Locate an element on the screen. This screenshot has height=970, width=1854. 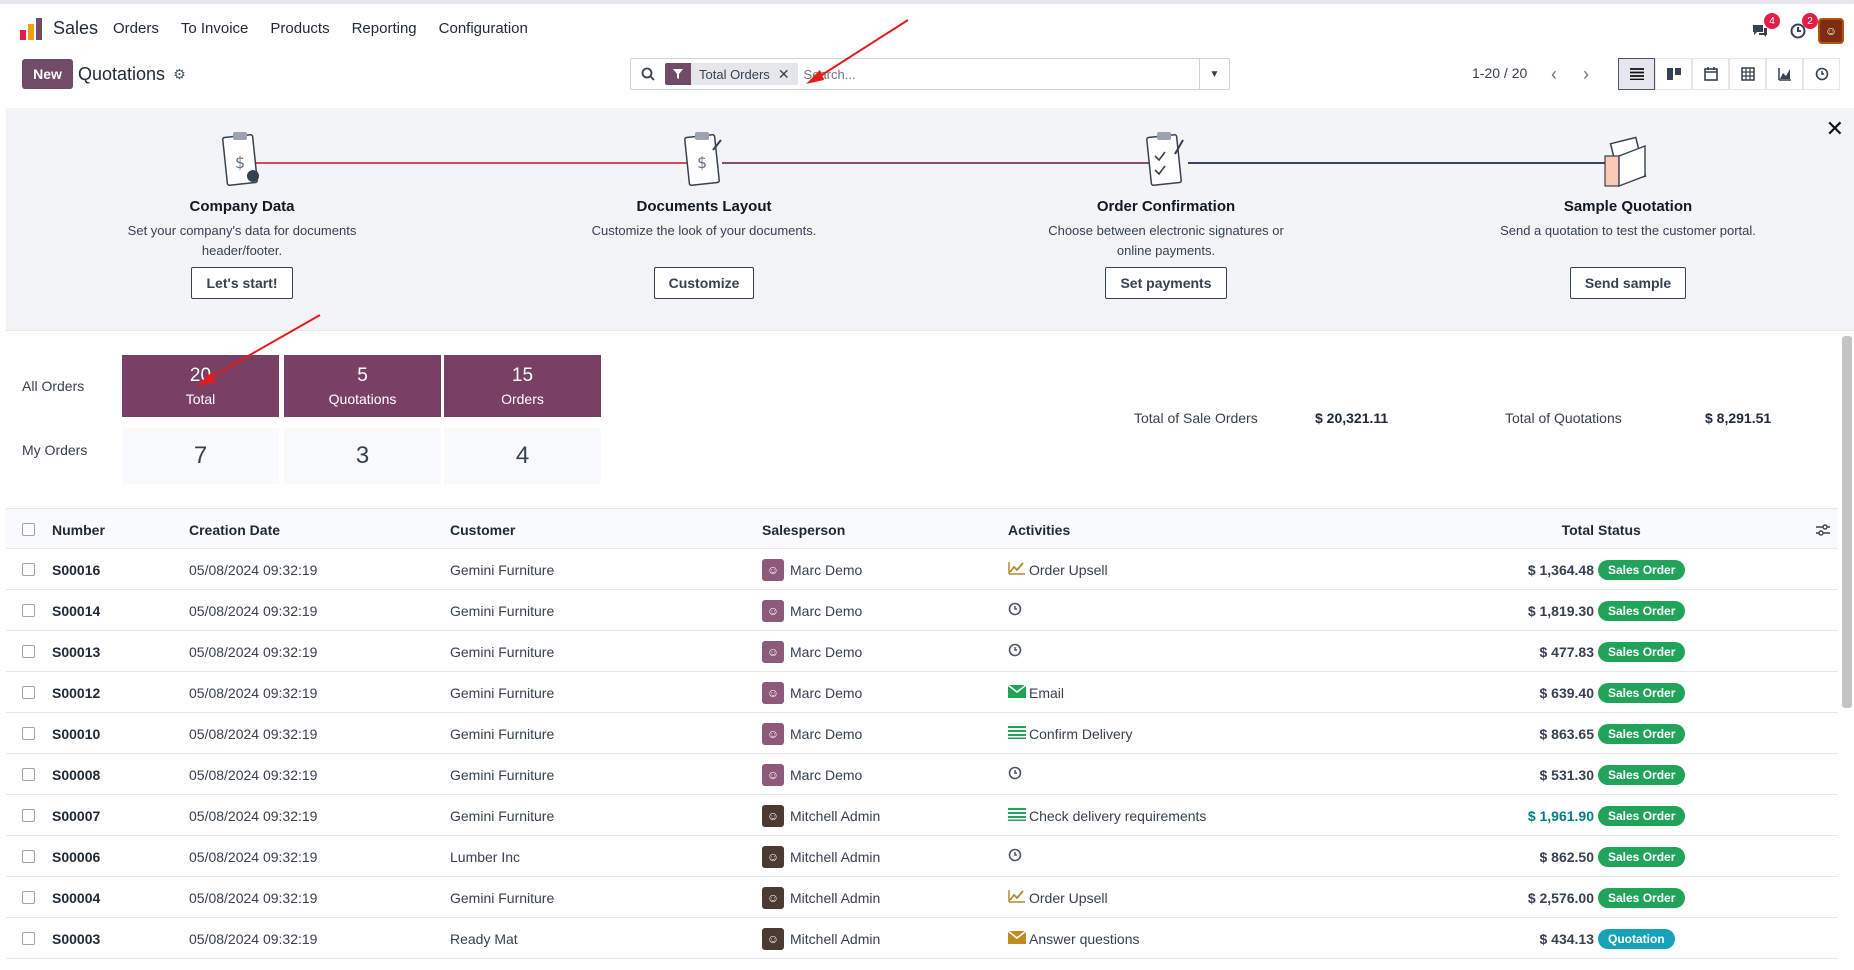
pager-previous-icon: ‹ is located at coordinates (1554, 73).